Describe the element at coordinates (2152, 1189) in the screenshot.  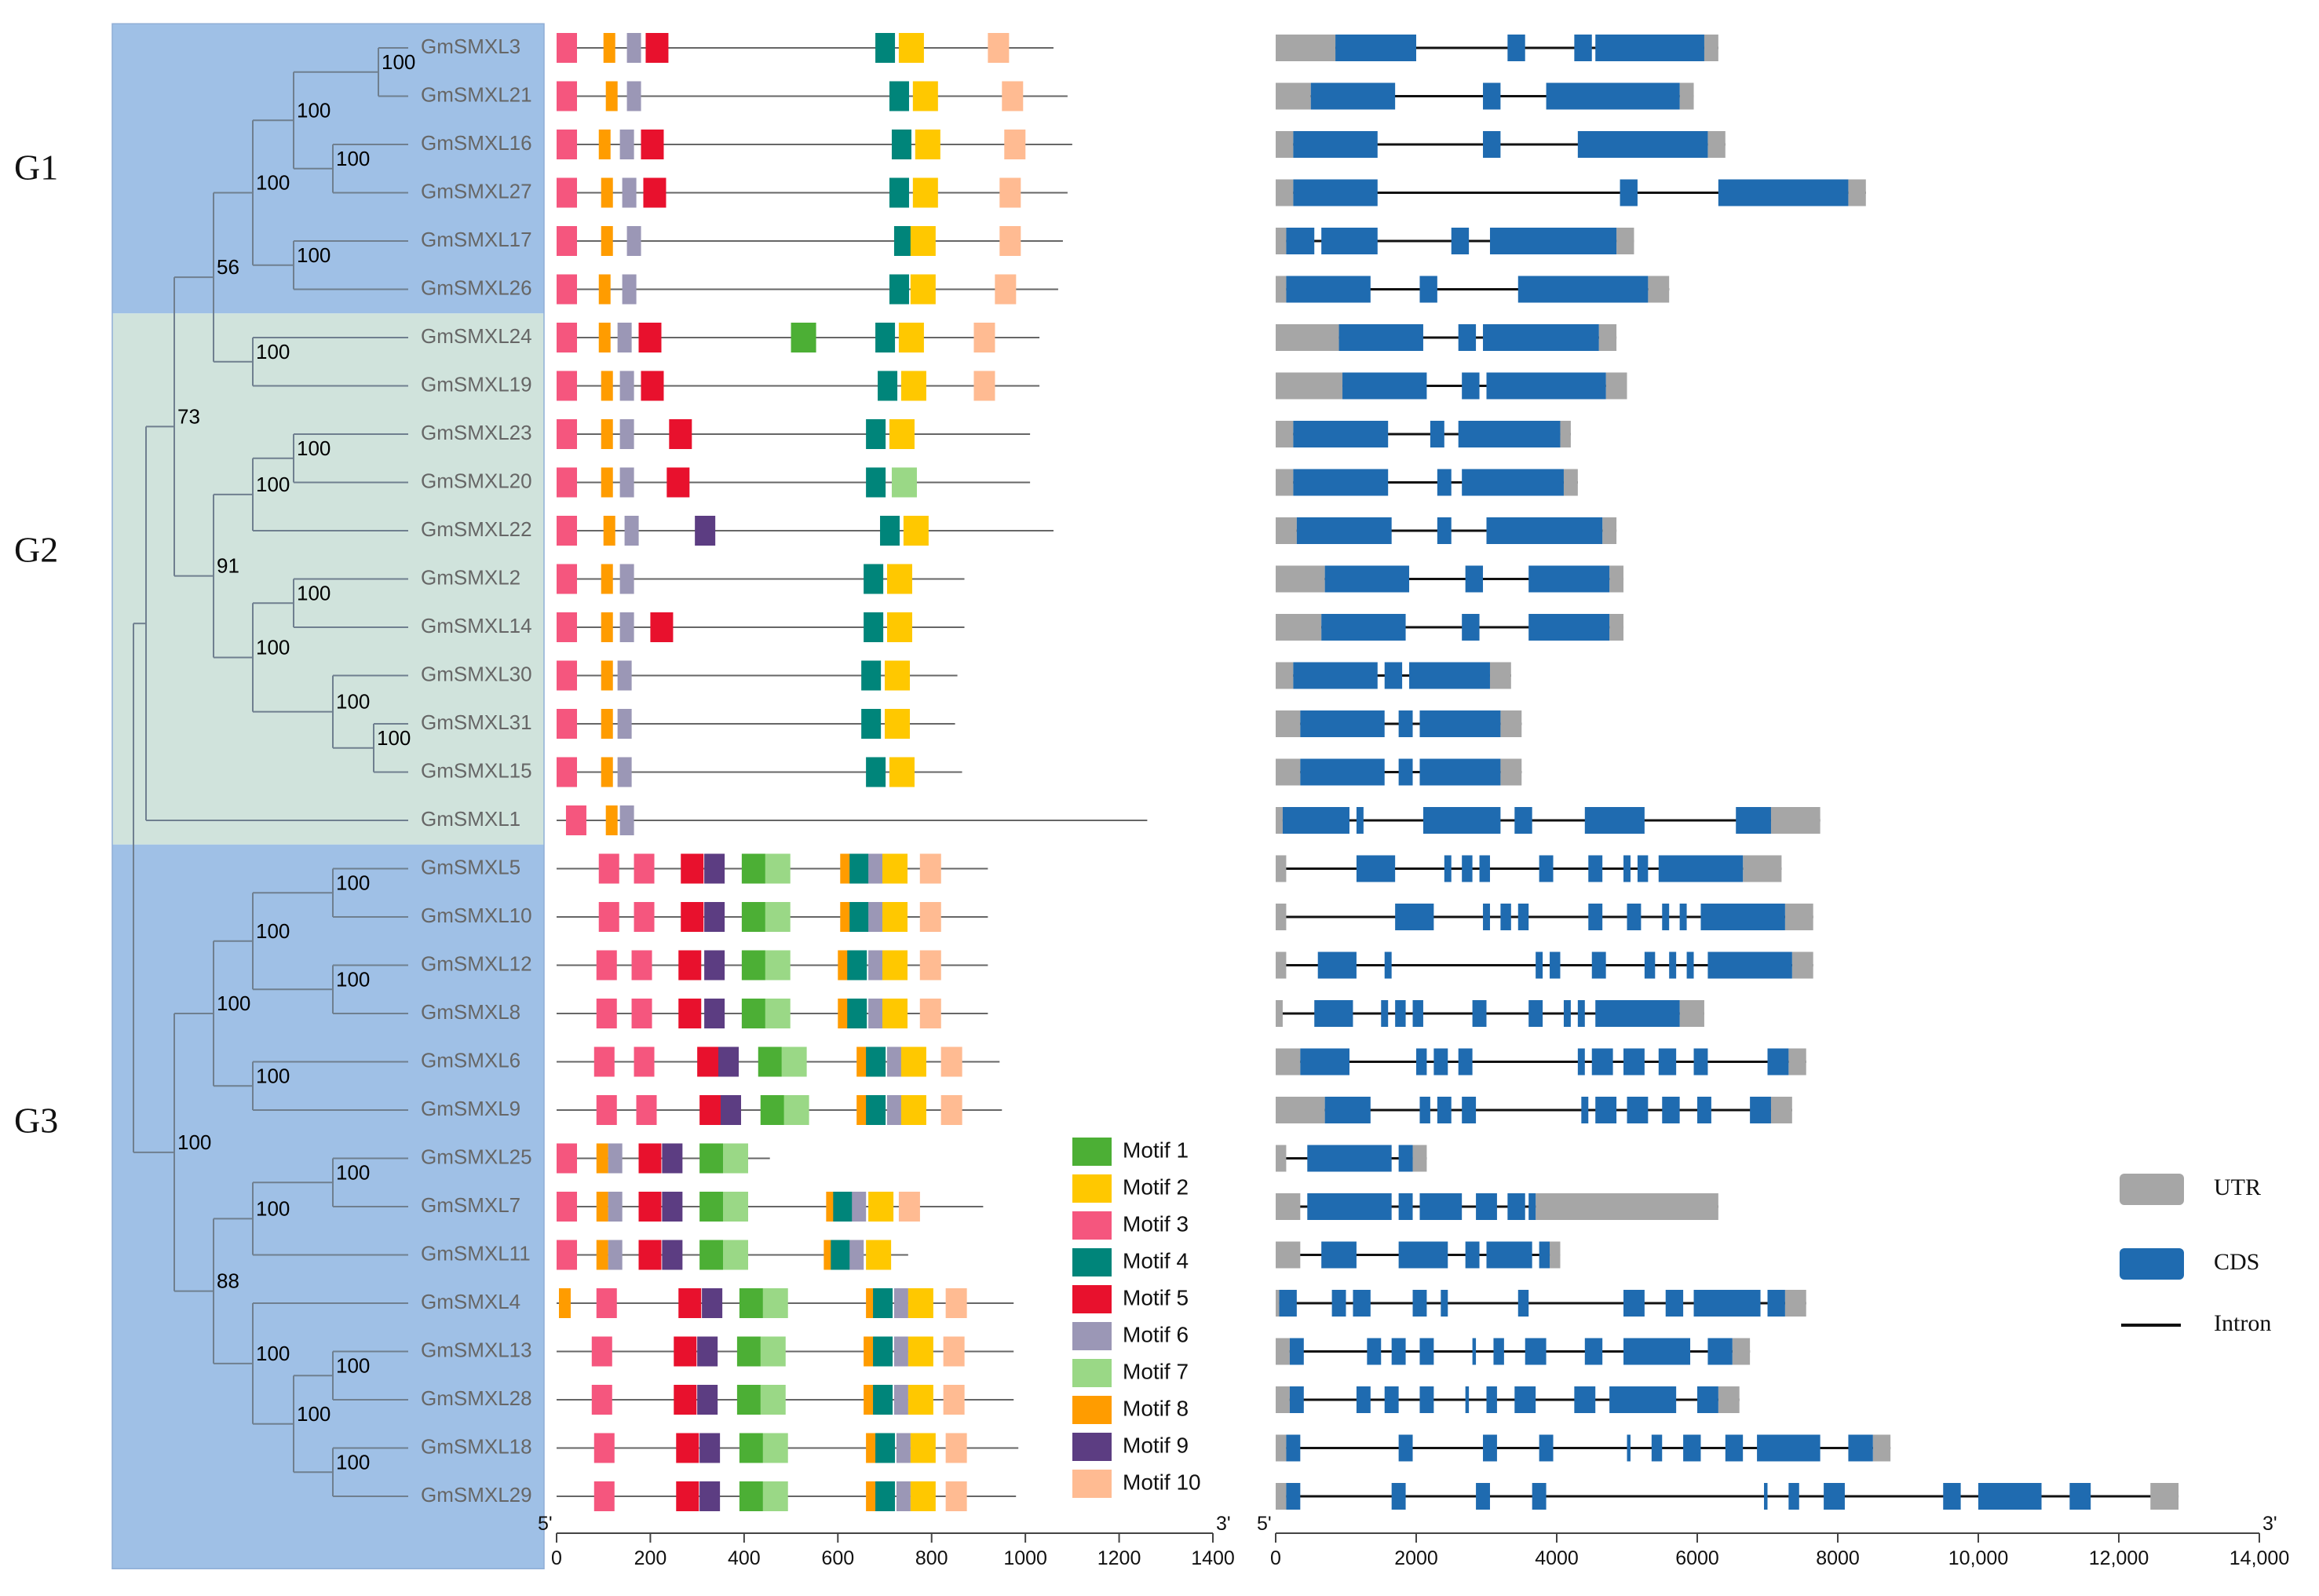
I see `structure-legend-swatch-utr` at that location.